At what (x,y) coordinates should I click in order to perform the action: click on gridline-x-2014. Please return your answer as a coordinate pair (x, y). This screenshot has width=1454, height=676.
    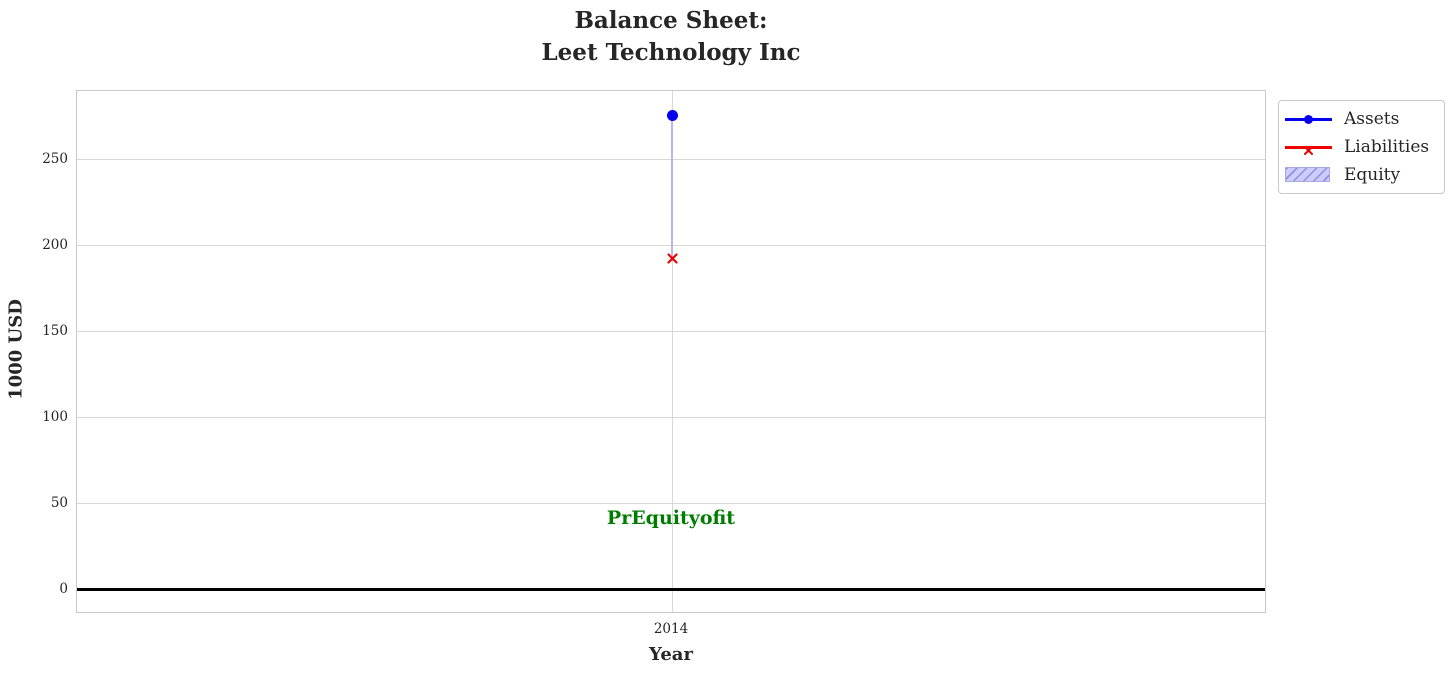
    Looking at the image, I should click on (672, 351).